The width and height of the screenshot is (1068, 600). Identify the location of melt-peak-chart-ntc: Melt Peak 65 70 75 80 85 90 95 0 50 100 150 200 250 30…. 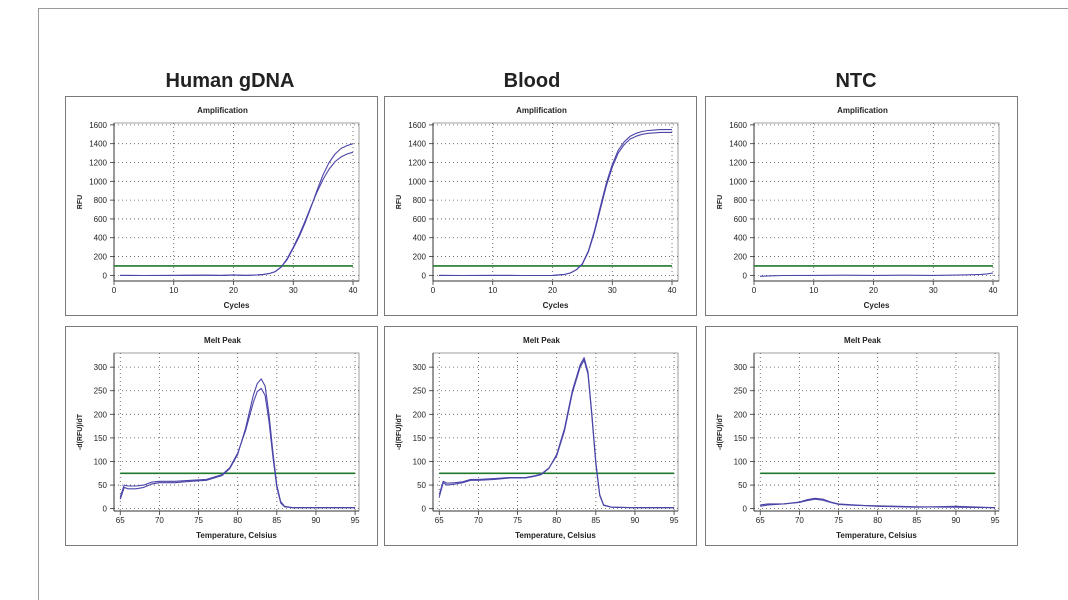
(858, 438).